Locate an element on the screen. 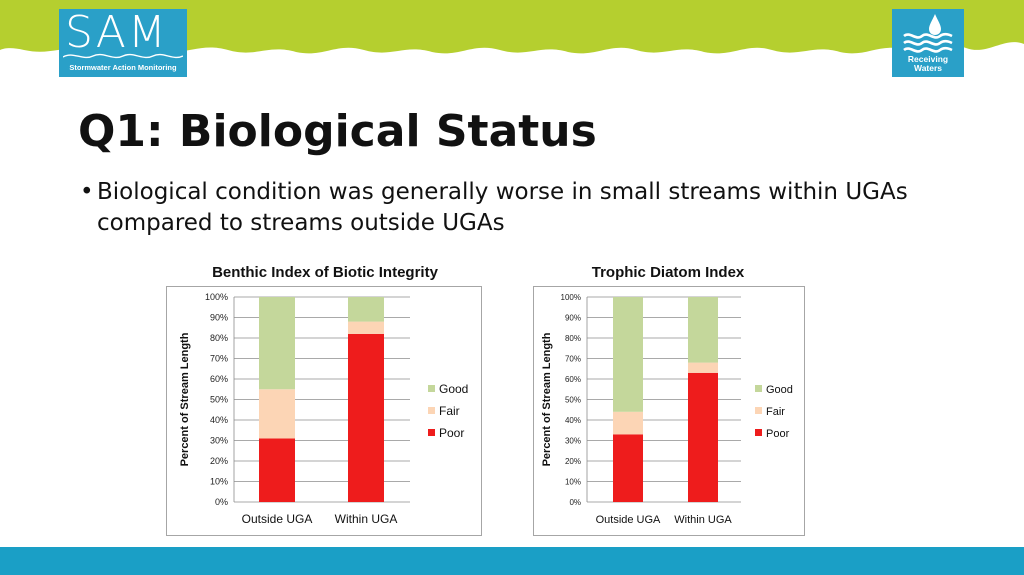 Image resolution: width=1024 pixels, height=575 pixels. sam-logo-wave-icon is located at coordinates (123, 56).